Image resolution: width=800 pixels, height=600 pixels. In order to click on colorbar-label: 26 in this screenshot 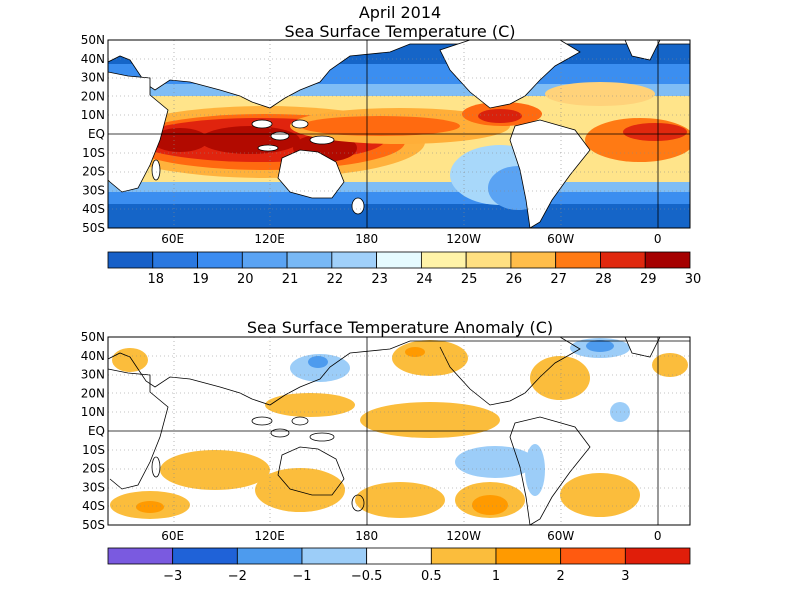, I will do `click(514, 279)`.